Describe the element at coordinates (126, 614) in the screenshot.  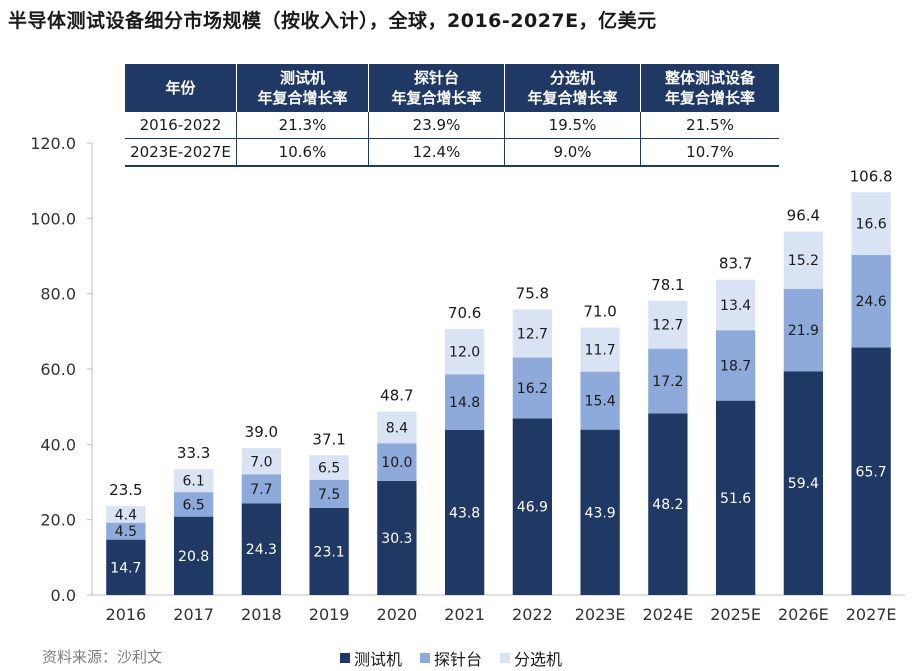
I see `x-tick-label: 2016` at that location.